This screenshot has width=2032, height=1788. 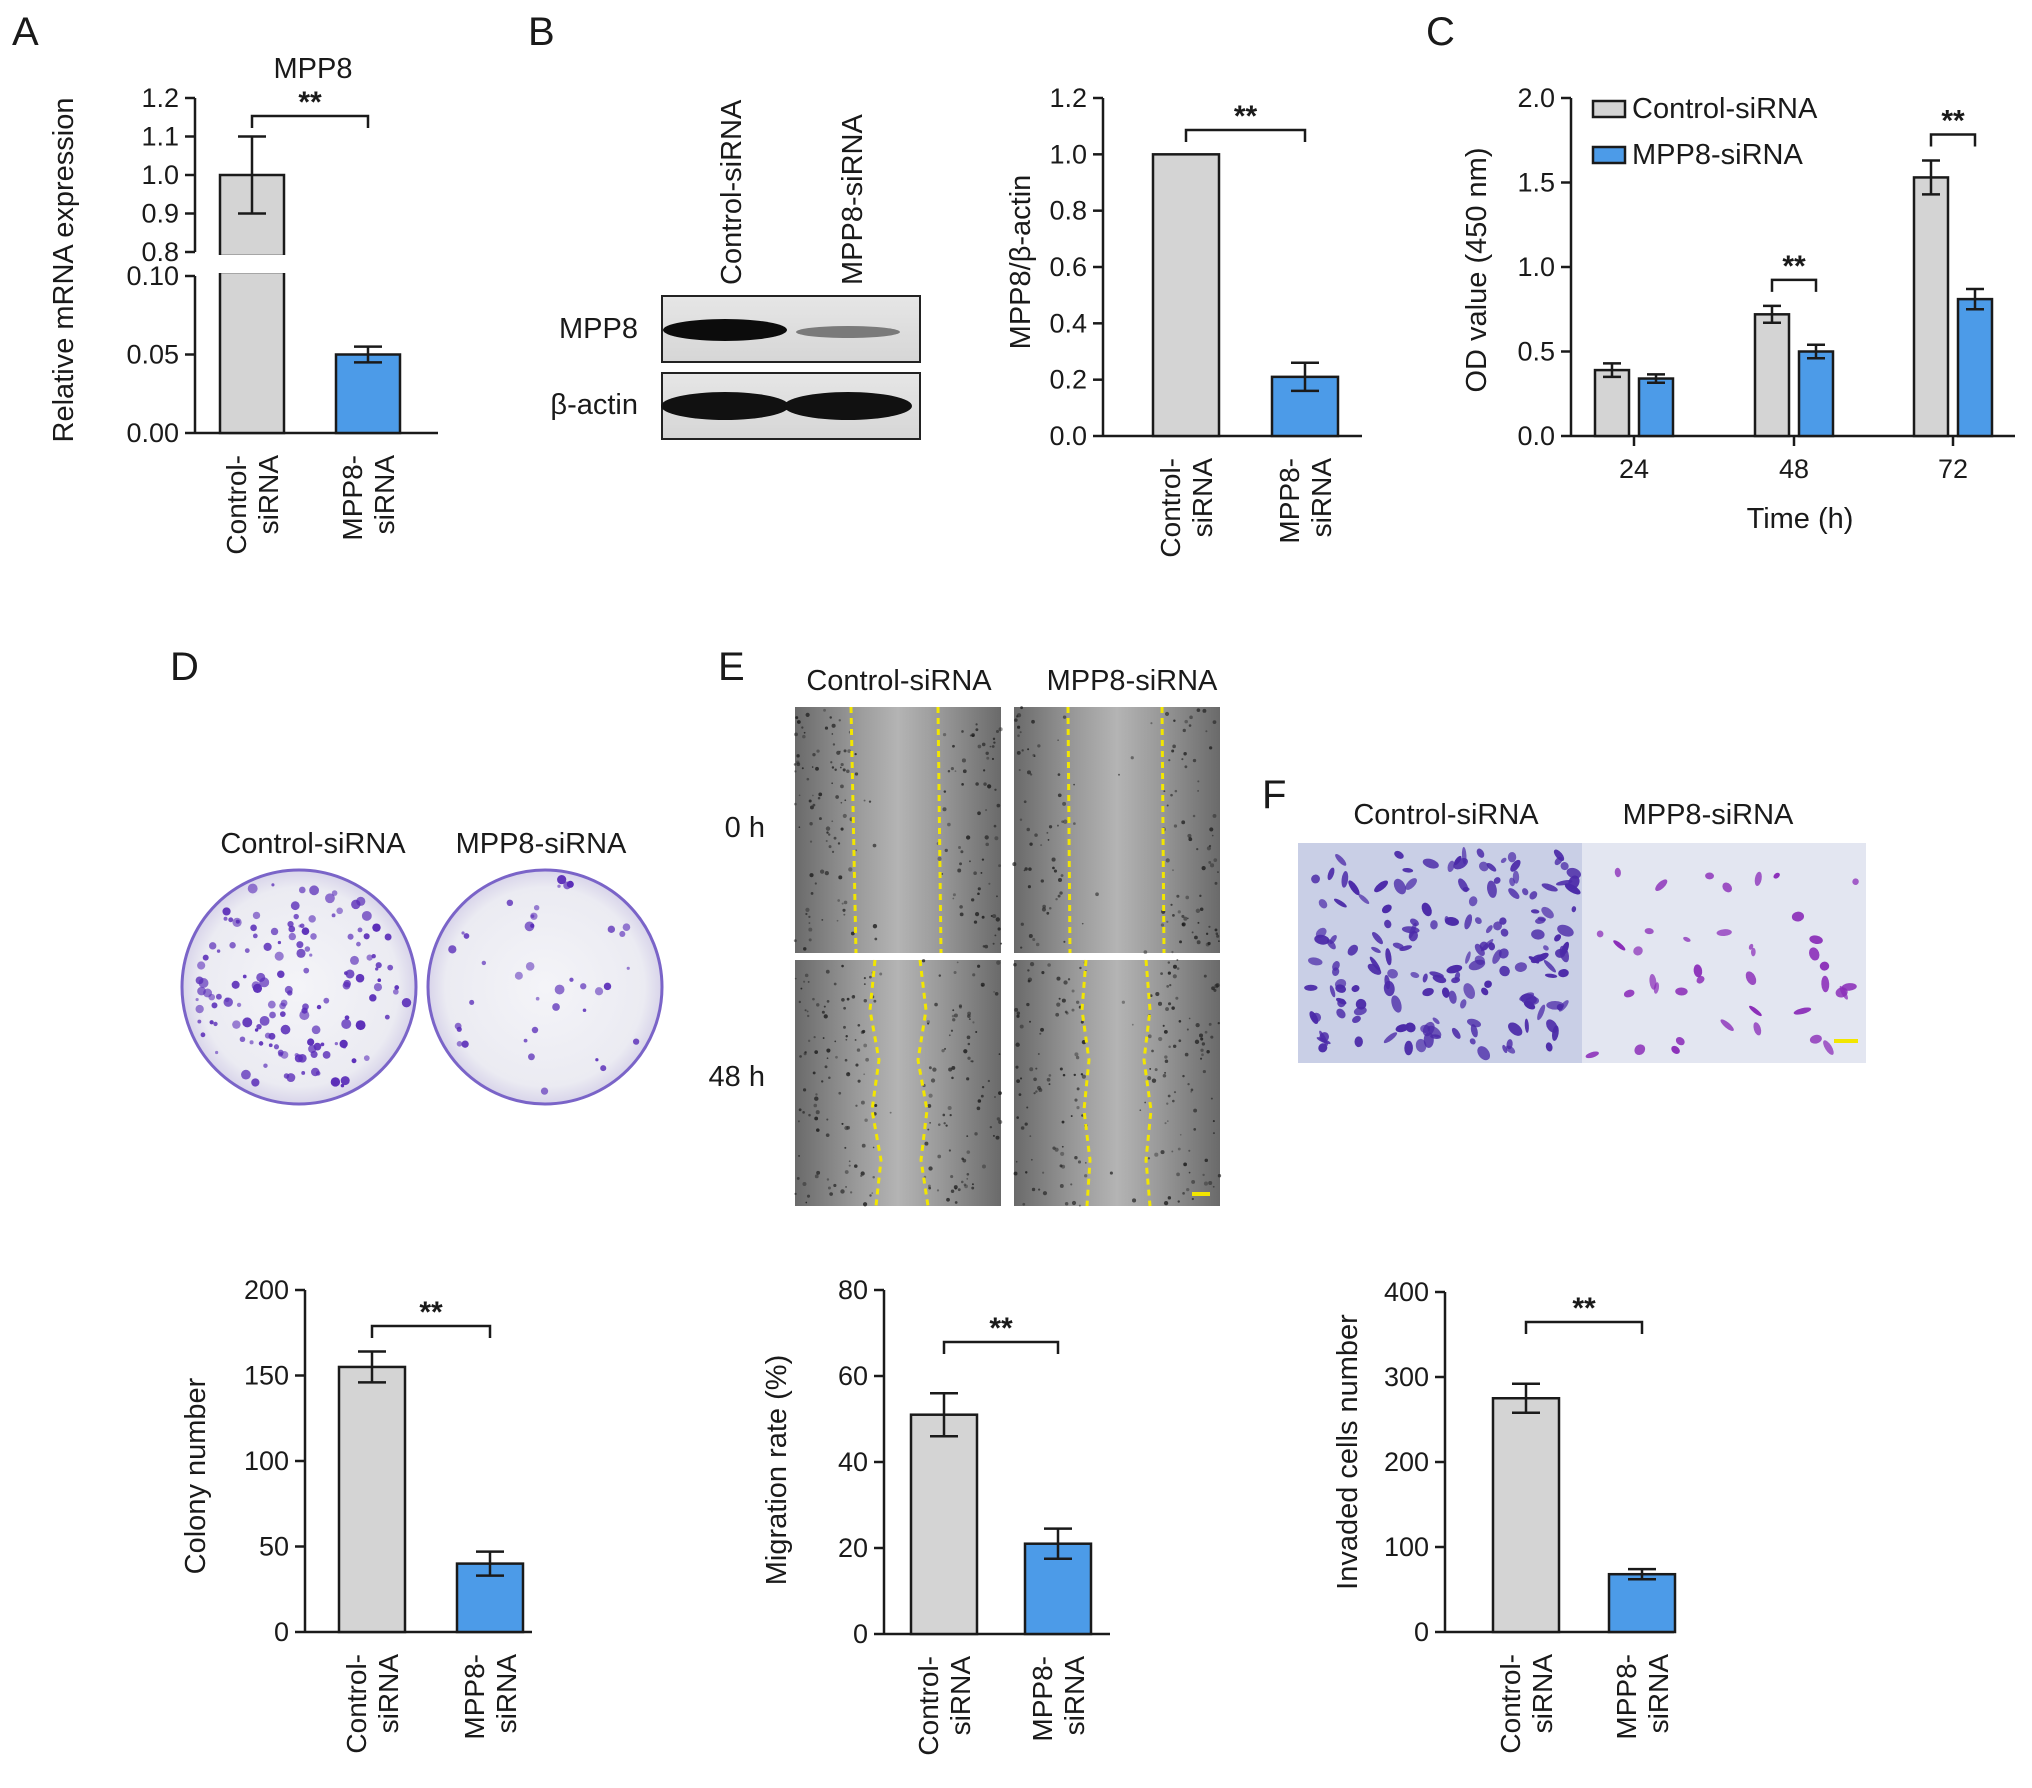 I want to click on blot-row-label-mpp8: MPP8, so click(x=598, y=329).